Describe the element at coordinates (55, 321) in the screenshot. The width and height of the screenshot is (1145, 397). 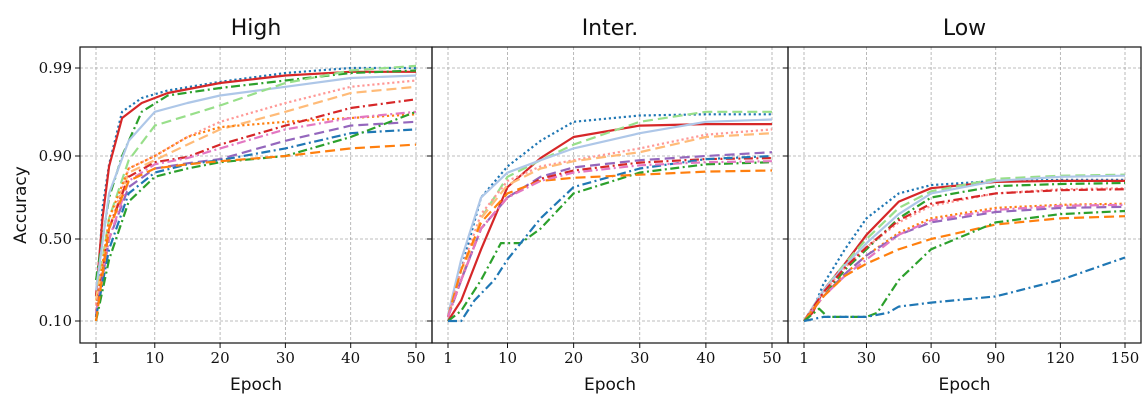
I see `y-tick-label: 0.10` at that location.